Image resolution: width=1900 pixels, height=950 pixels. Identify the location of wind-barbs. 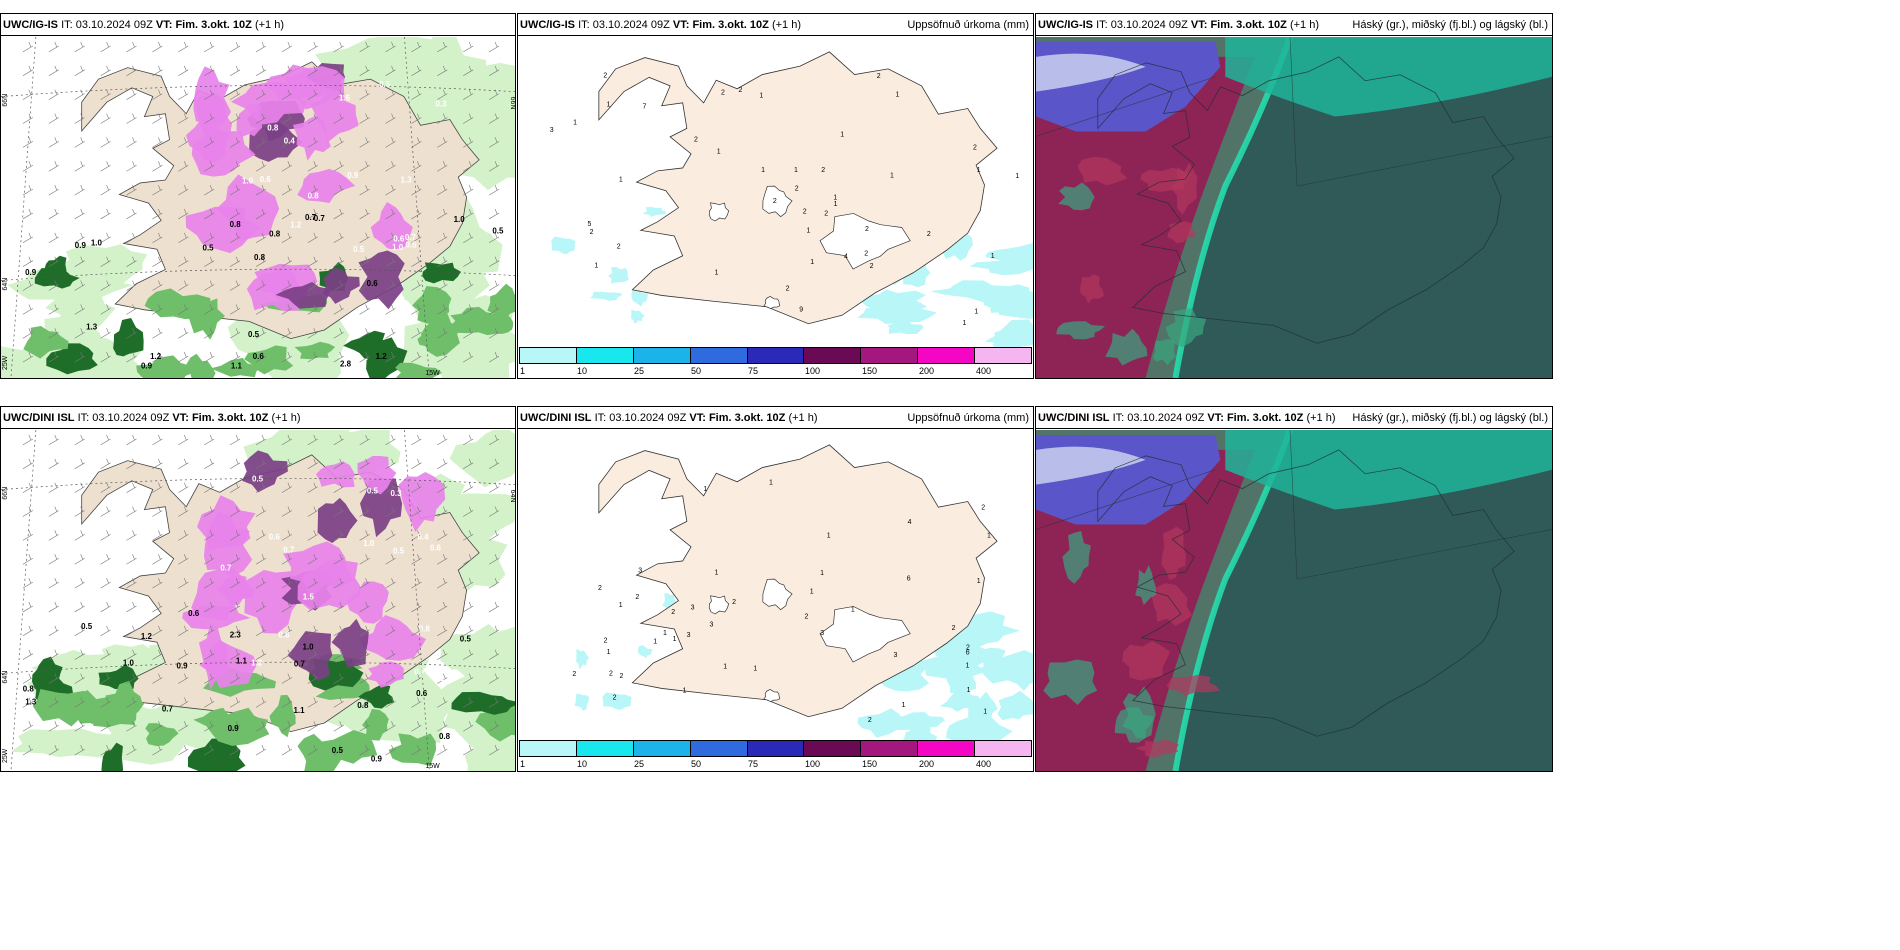
(268, 595).